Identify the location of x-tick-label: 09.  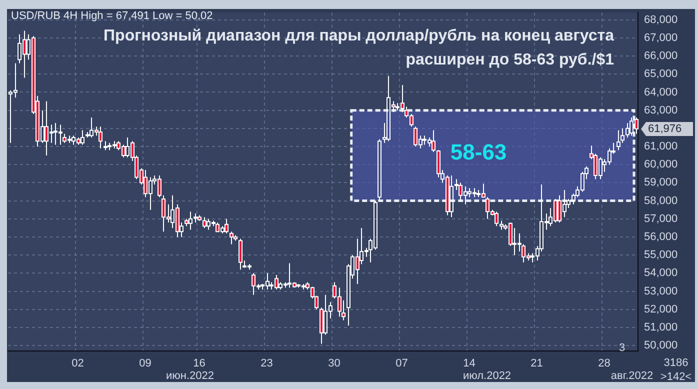
(145, 364).